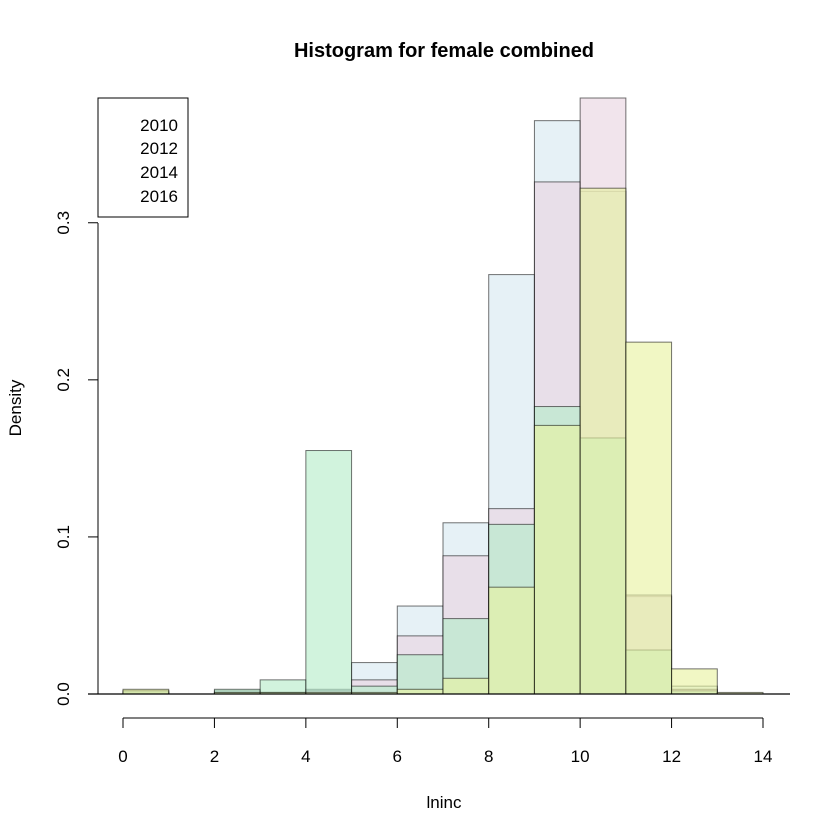 Image resolution: width=840 pixels, height=840 pixels. I want to click on legend: 2010 2012 2014 2016, so click(143, 157).